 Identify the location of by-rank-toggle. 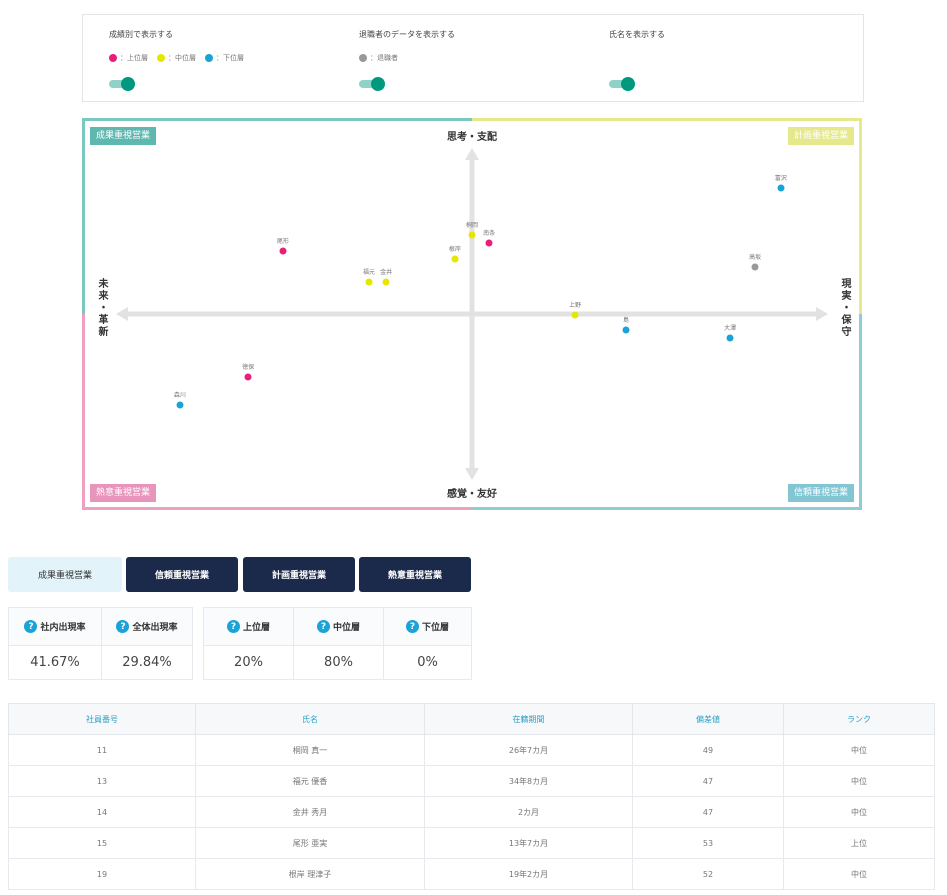
(122, 84).